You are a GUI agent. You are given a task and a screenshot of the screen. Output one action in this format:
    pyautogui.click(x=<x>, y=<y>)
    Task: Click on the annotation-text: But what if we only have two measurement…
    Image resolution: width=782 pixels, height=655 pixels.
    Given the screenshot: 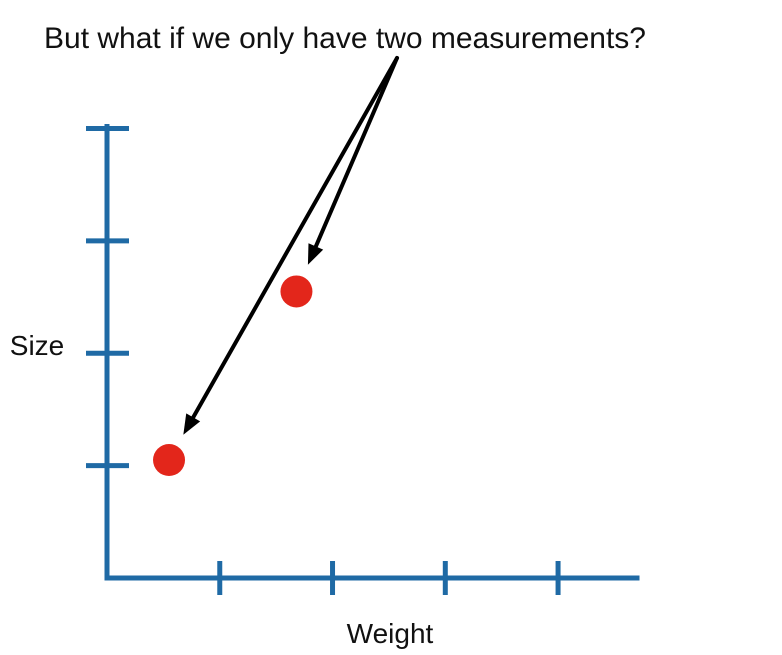 What is the action you would take?
    pyautogui.click(x=345, y=38)
    